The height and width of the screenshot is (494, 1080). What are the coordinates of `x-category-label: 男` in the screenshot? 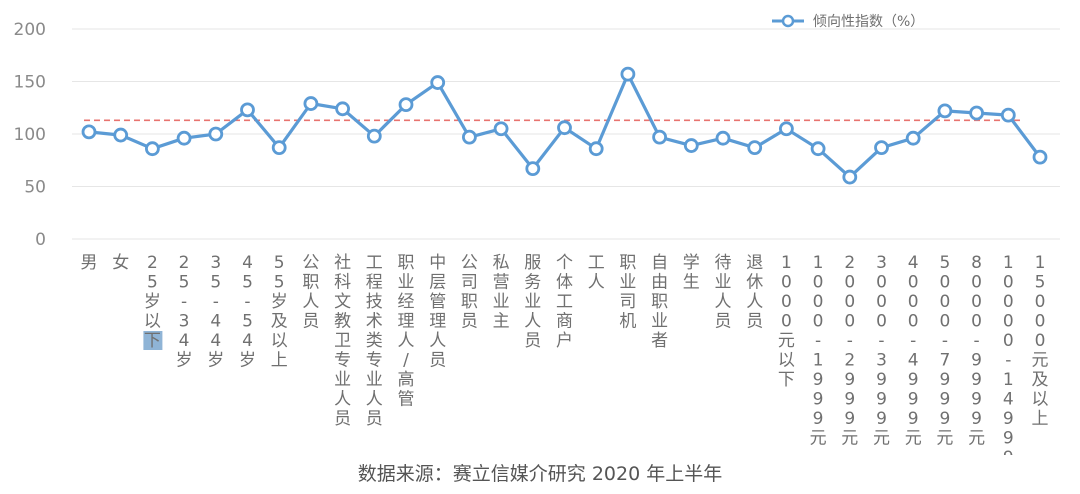 It's located at (89, 263).